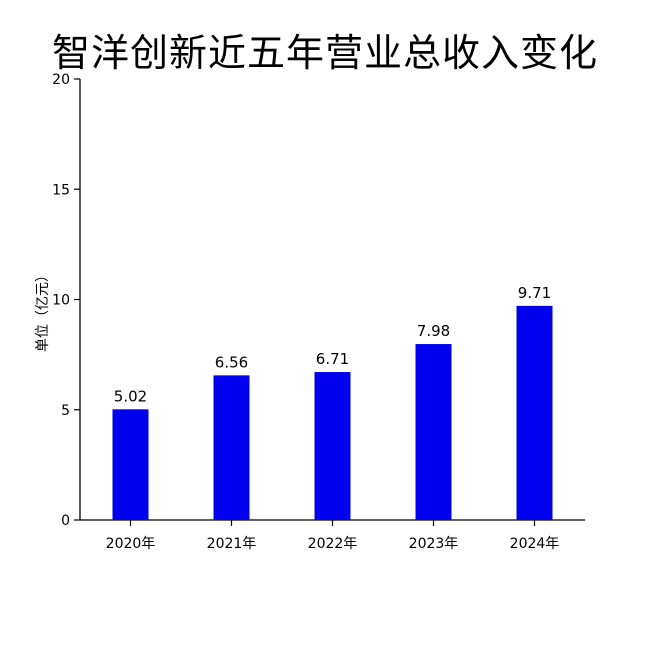 This screenshot has width=650, height=650. What do you see at coordinates (61, 190) in the screenshot?
I see `y-tick-label: 15` at bounding box center [61, 190].